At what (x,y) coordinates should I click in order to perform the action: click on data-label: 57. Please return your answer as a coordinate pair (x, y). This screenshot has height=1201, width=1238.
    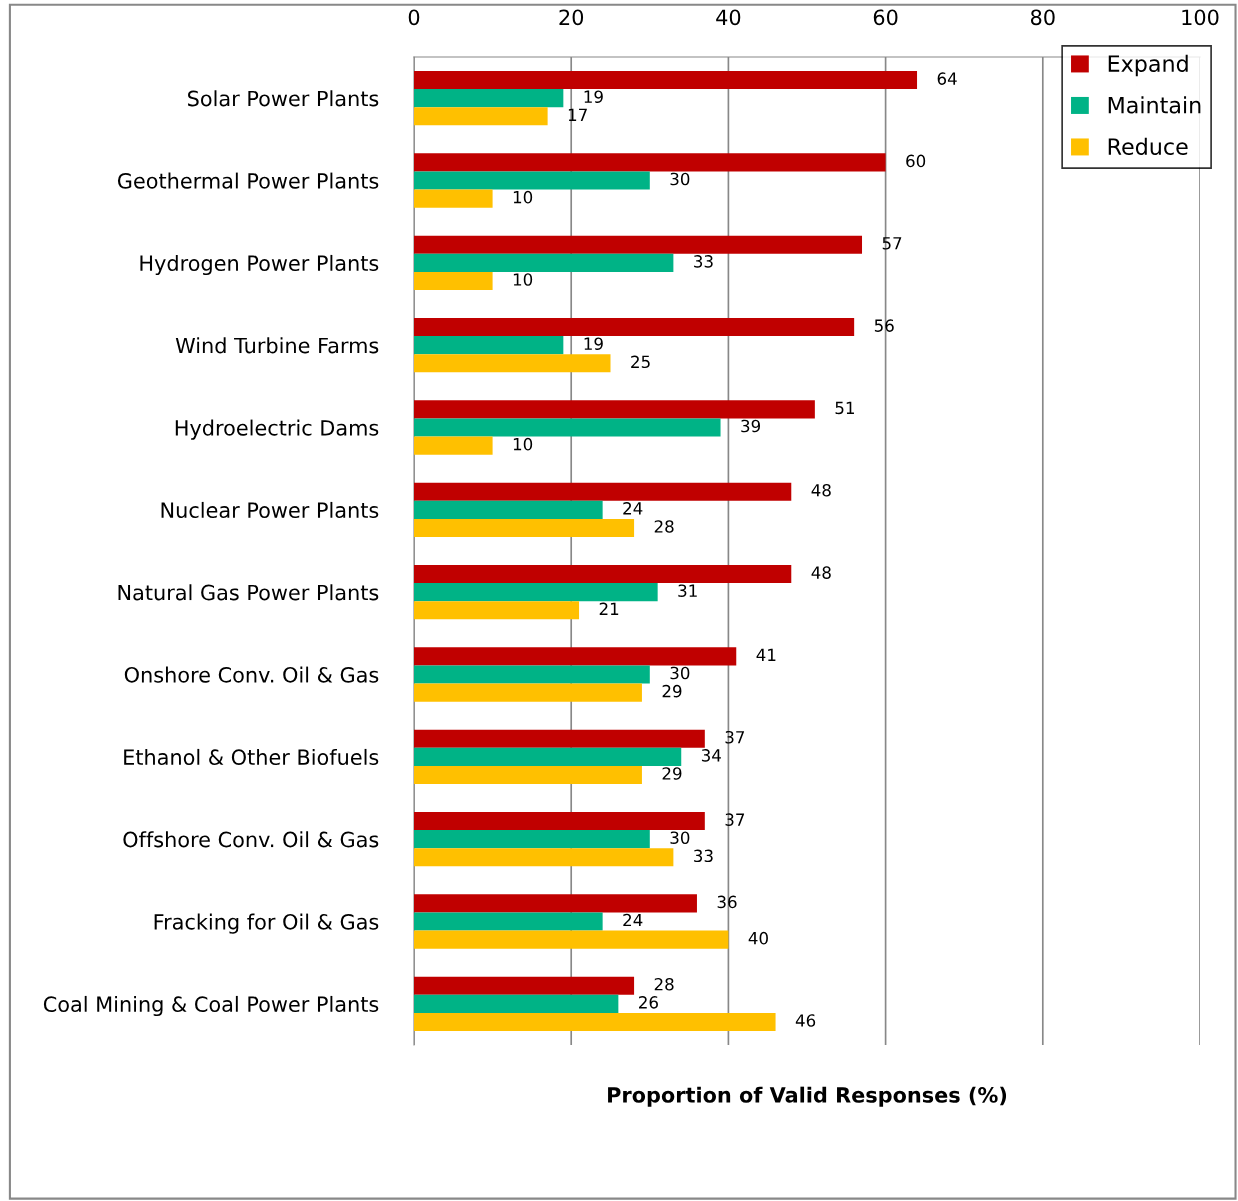
    Looking at the image, I should click on (892, 243).